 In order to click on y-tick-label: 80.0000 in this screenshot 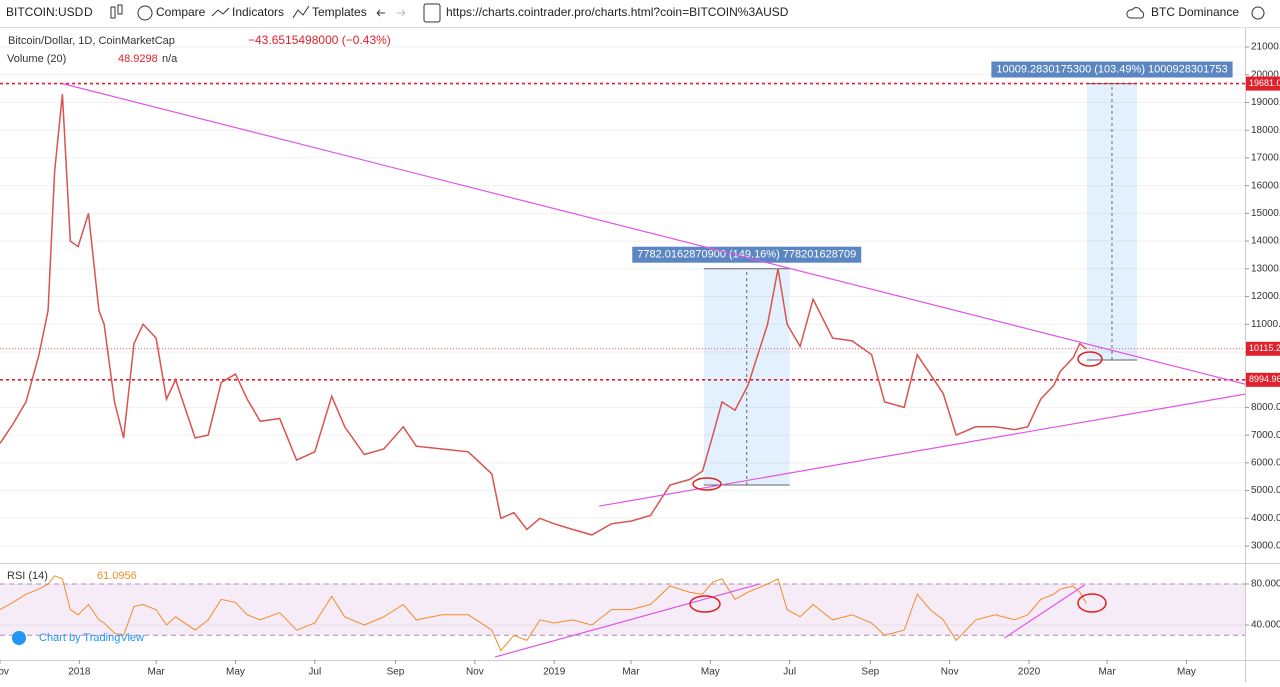, I will do `click(1265, 584)`.